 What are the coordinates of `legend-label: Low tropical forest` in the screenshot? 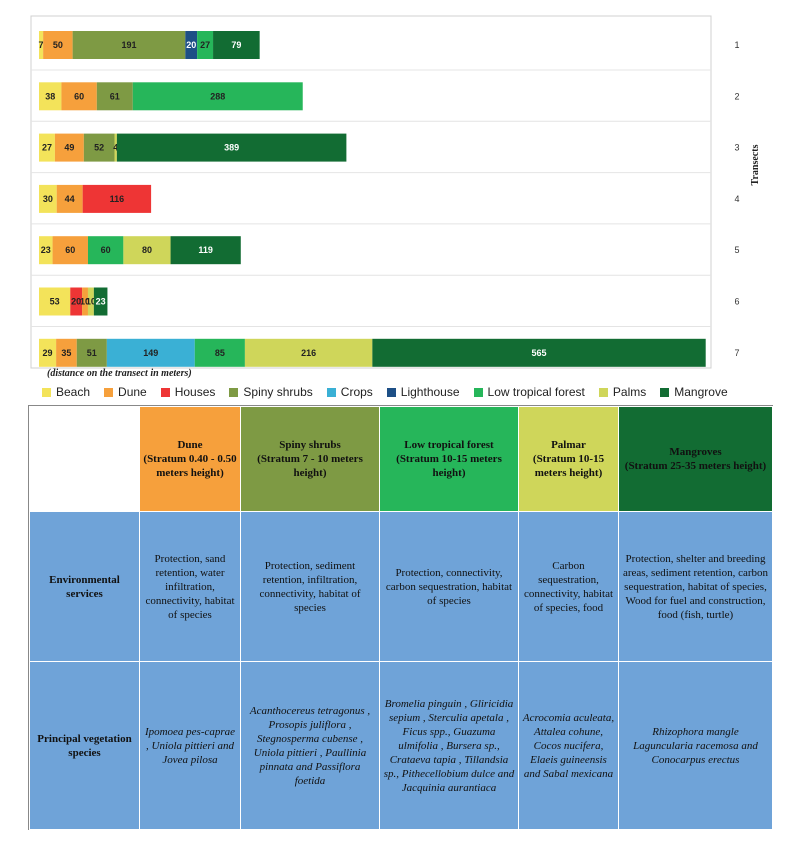 It's located at (536, 392).